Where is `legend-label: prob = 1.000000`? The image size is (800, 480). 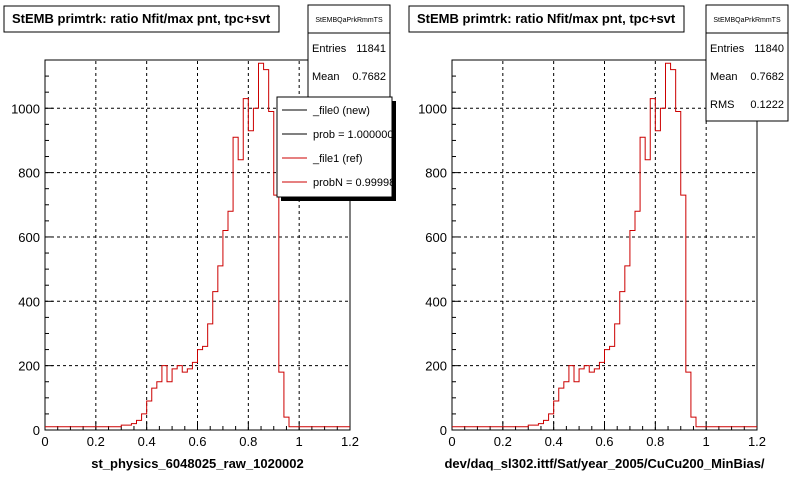
legend-label: prob = 1.000000 is located at coordinates (353, 135).